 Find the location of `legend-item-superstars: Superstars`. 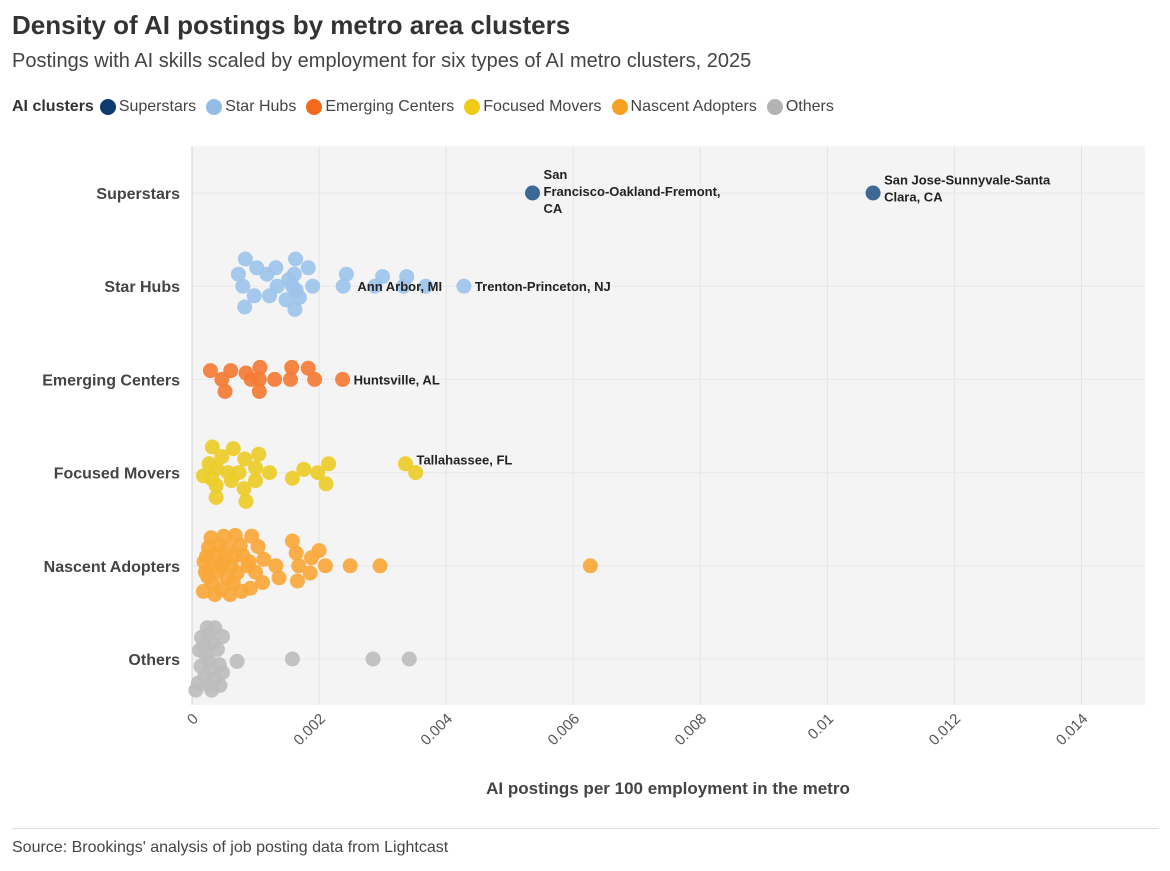

legend-item-superstars: Superstars is located at coordinates (147, 107).